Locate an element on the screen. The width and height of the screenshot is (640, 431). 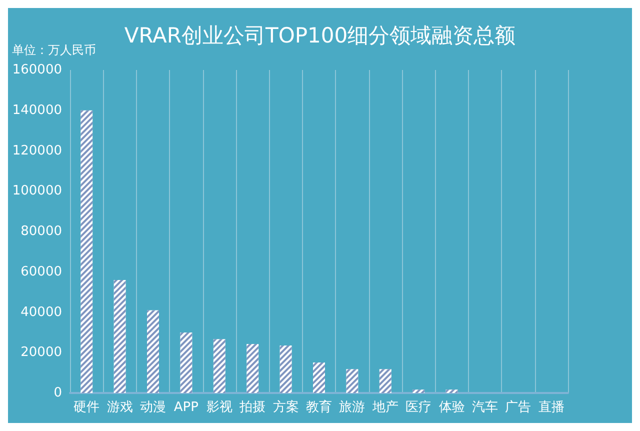
x-tick-label: 影视 is located at coordinates (219, 407).